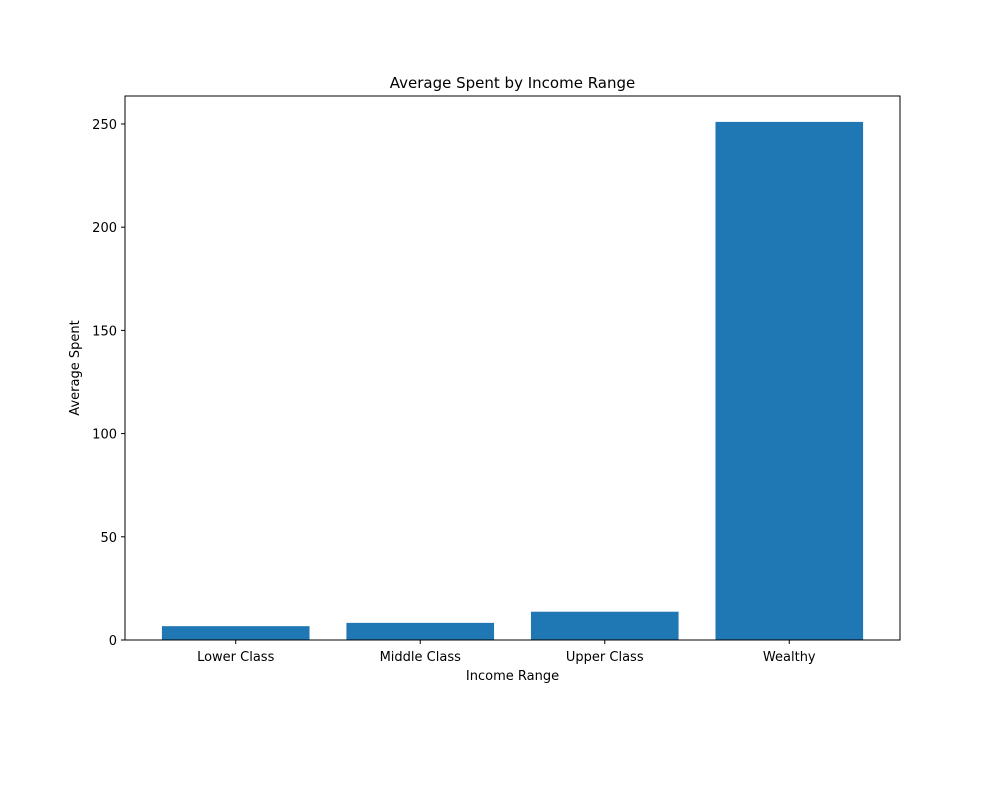  What do you see at coordinates (605, 657) in the screenshot?
I see `x-tick-label: Upper Class` at bounding box center [605, 657].